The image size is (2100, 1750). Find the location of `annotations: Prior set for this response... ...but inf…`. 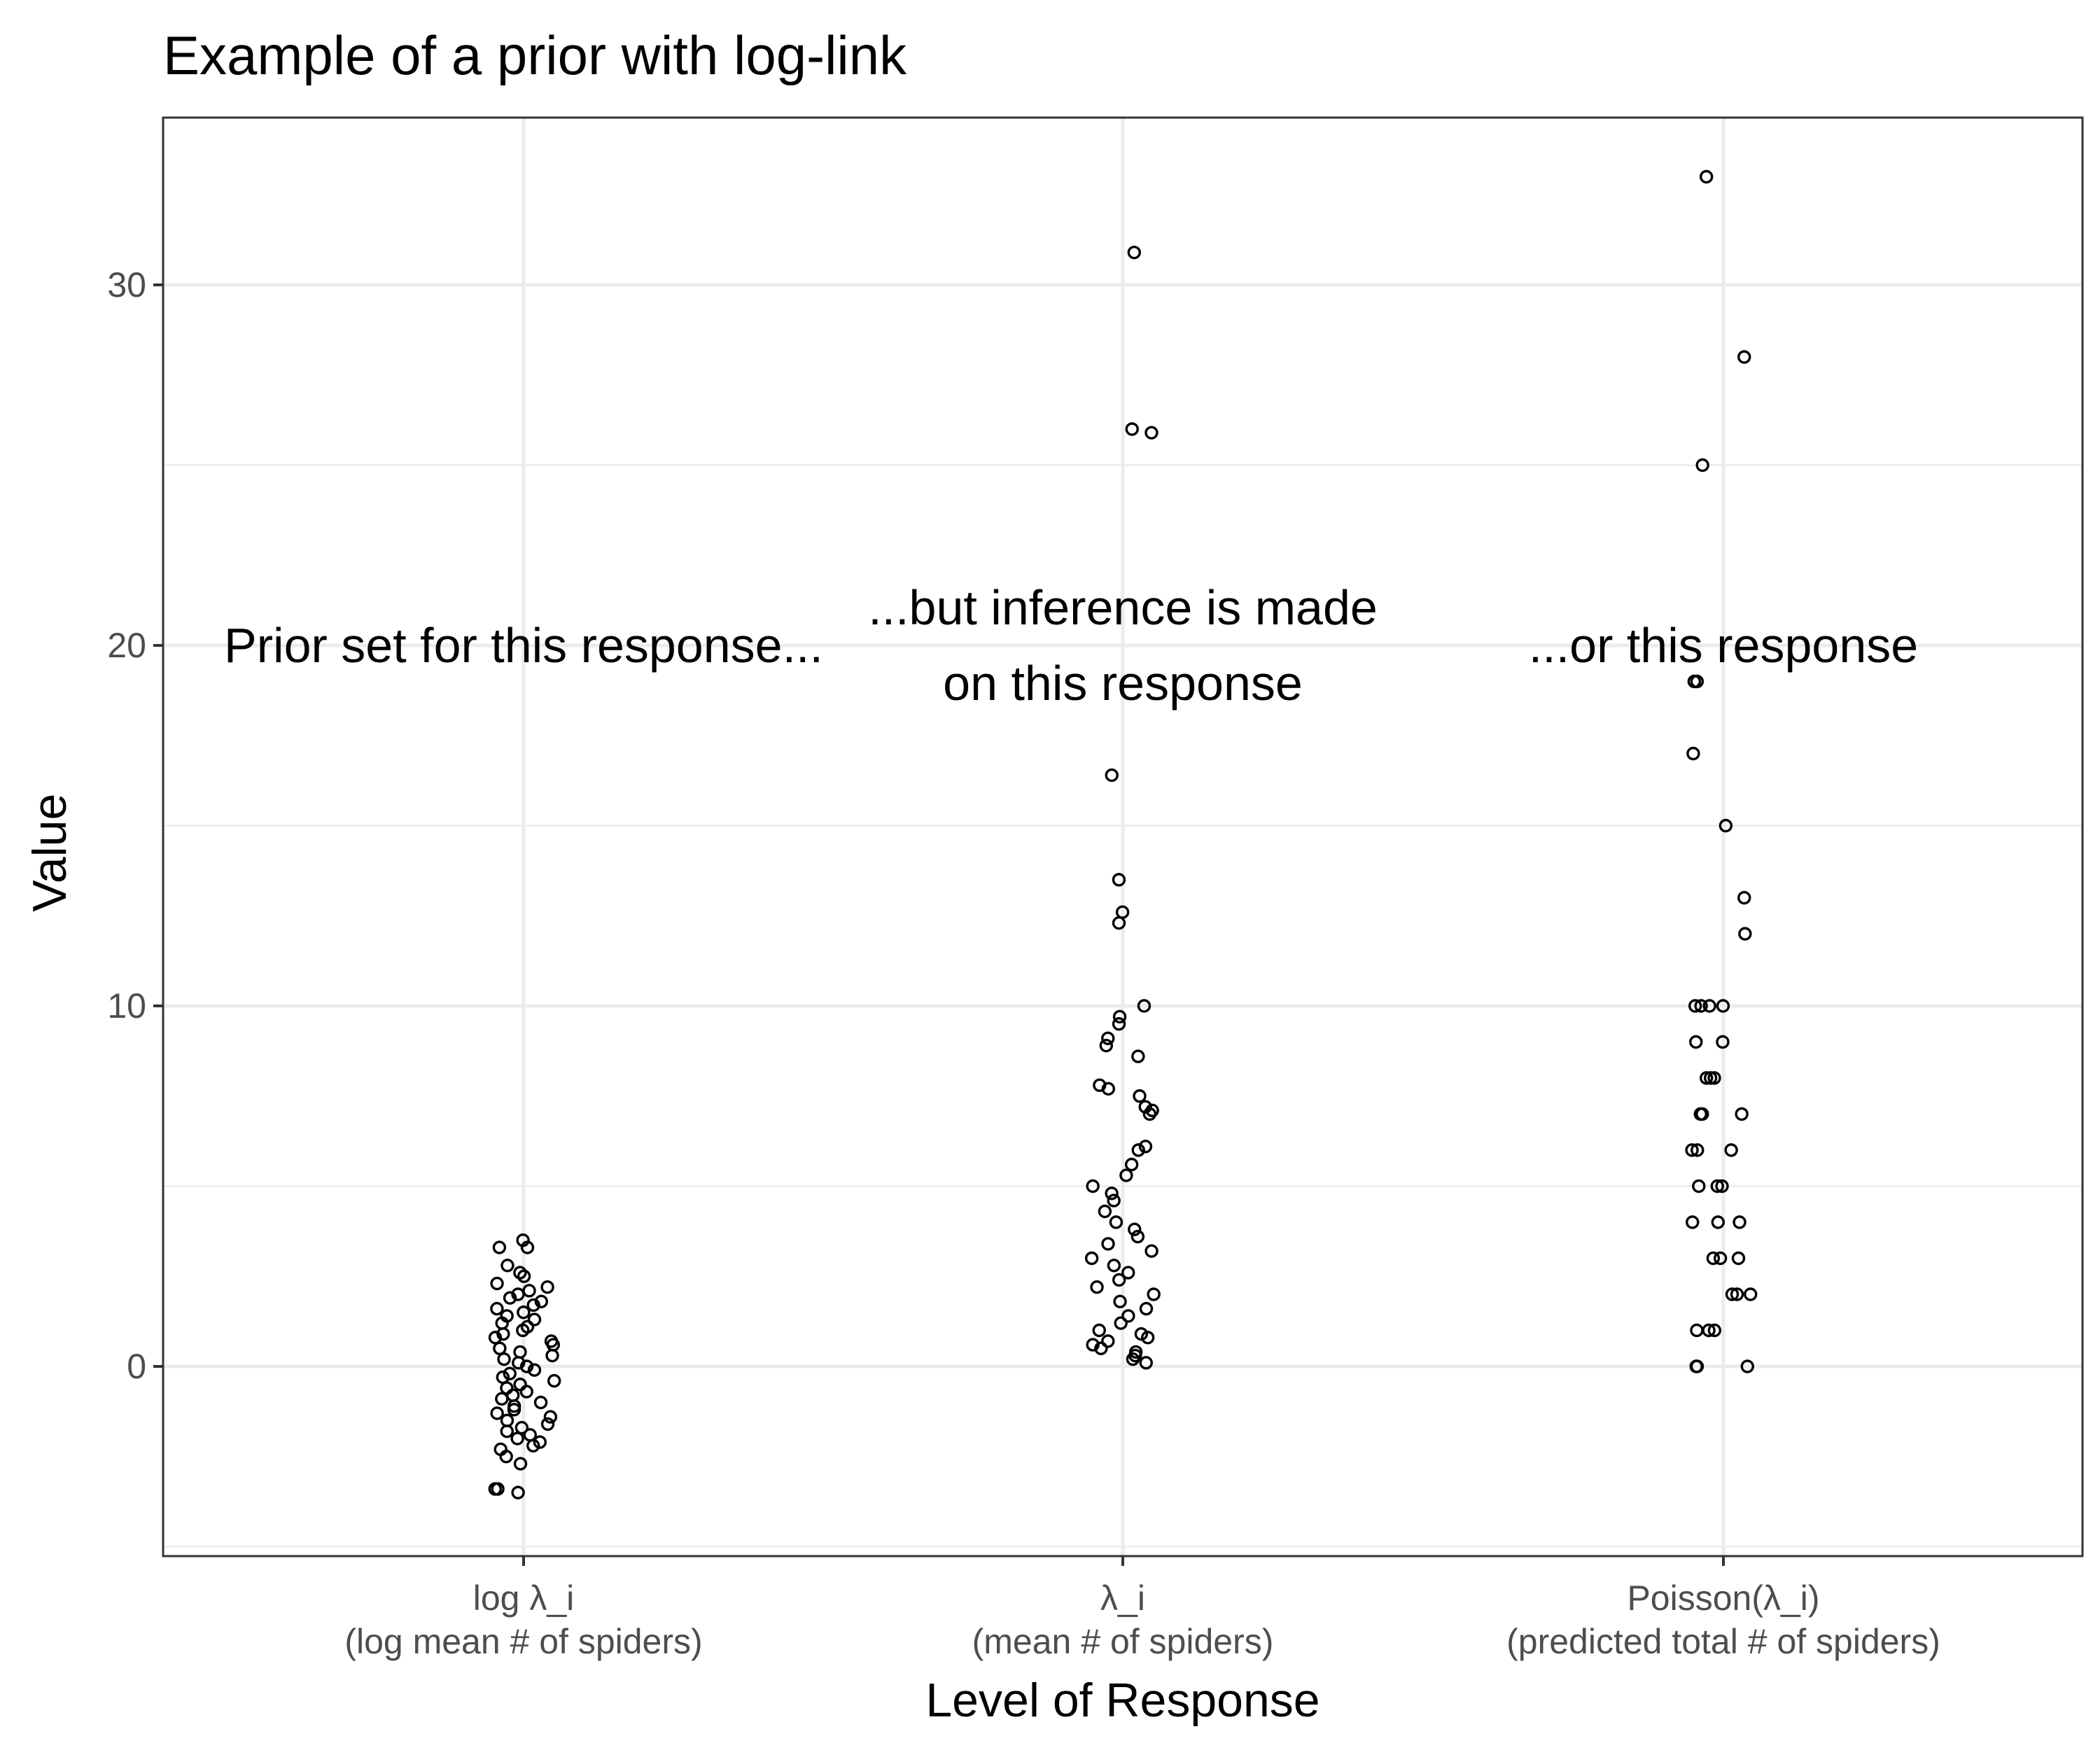

annotations: Prior set for this response... ...but inf… is located at coordinates (1071, 645).